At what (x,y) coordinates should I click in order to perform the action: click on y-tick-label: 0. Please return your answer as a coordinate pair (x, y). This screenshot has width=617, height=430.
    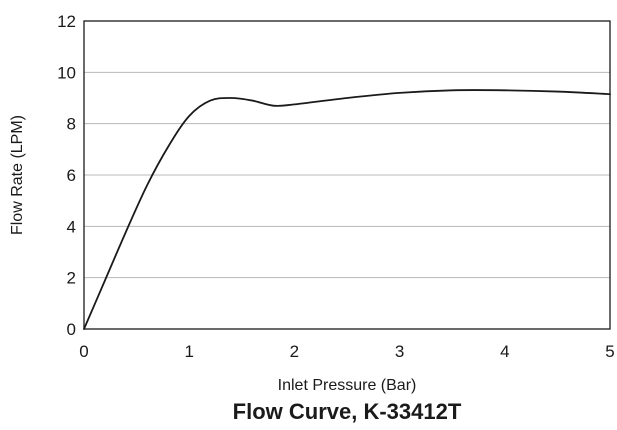
    Looking at the image, I should click on (71, 329).